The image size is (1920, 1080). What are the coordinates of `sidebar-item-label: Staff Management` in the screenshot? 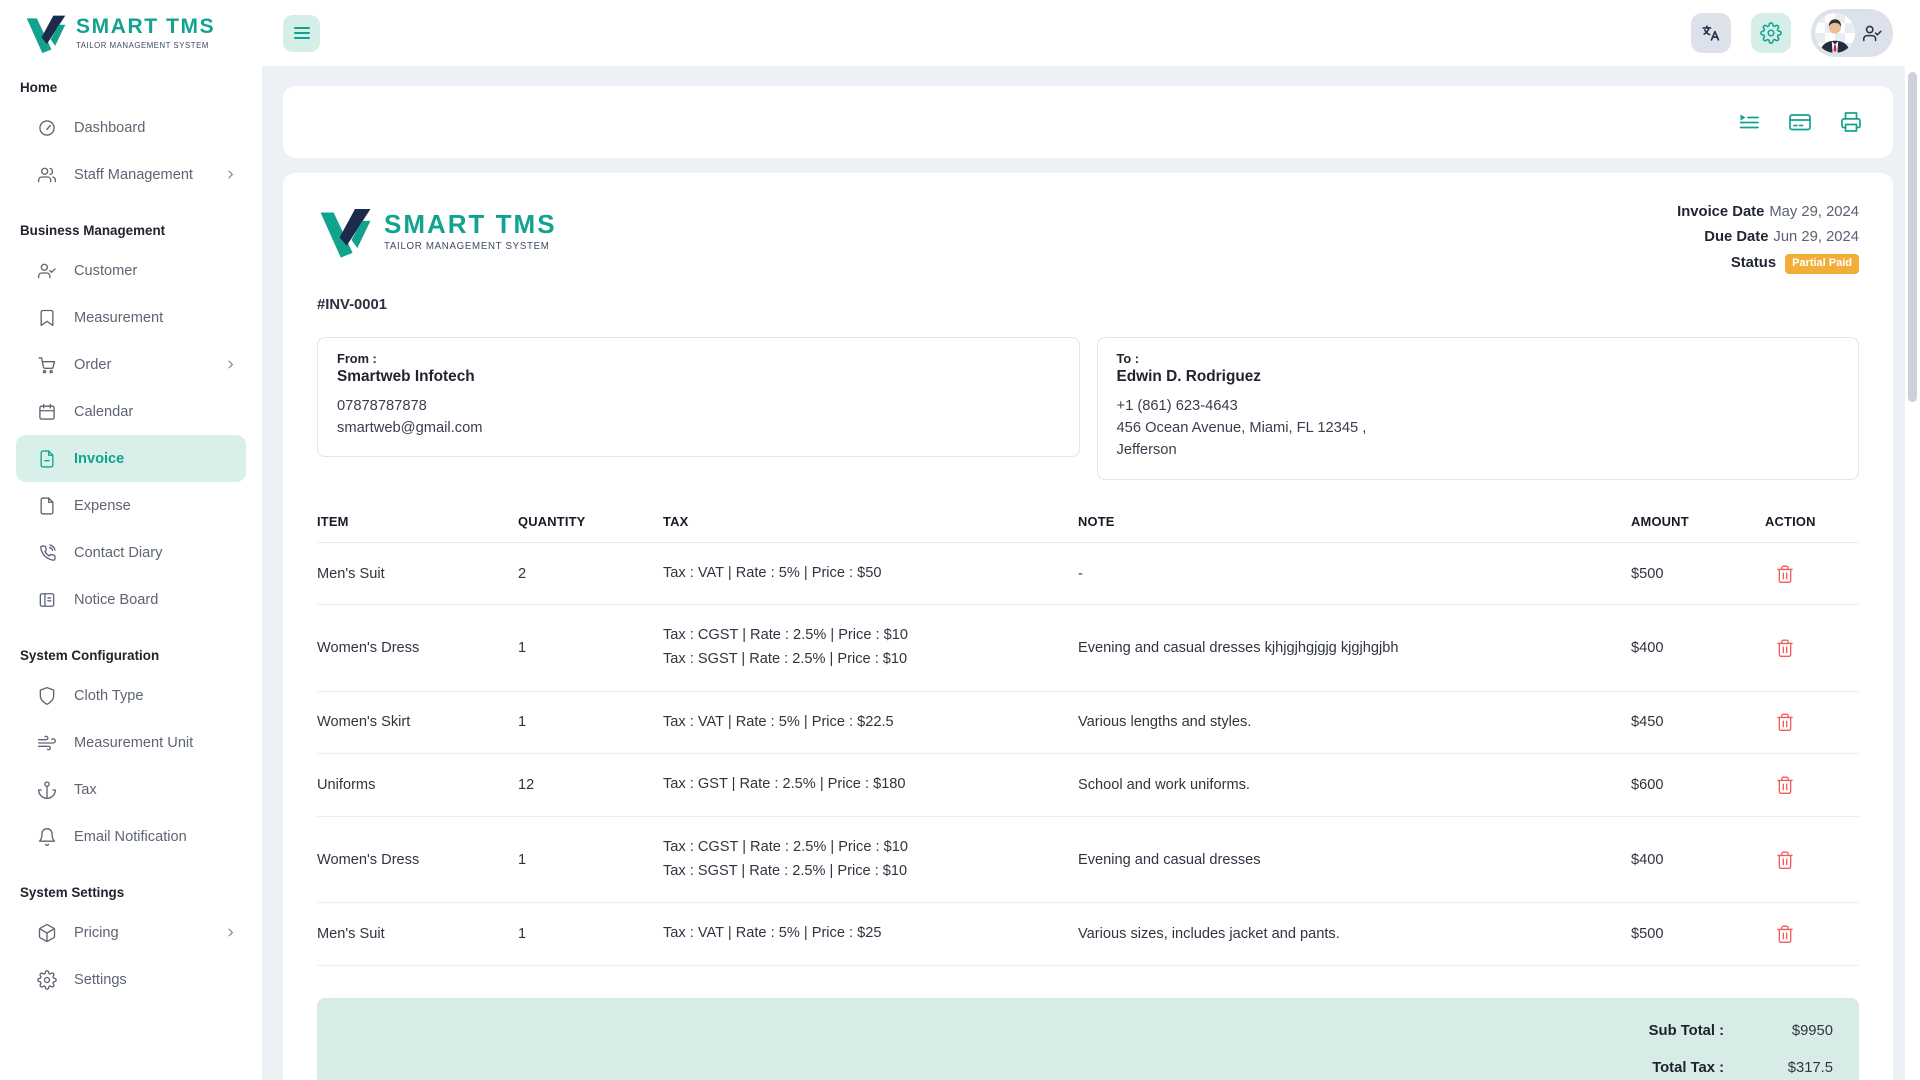 It's located at (133, 174).